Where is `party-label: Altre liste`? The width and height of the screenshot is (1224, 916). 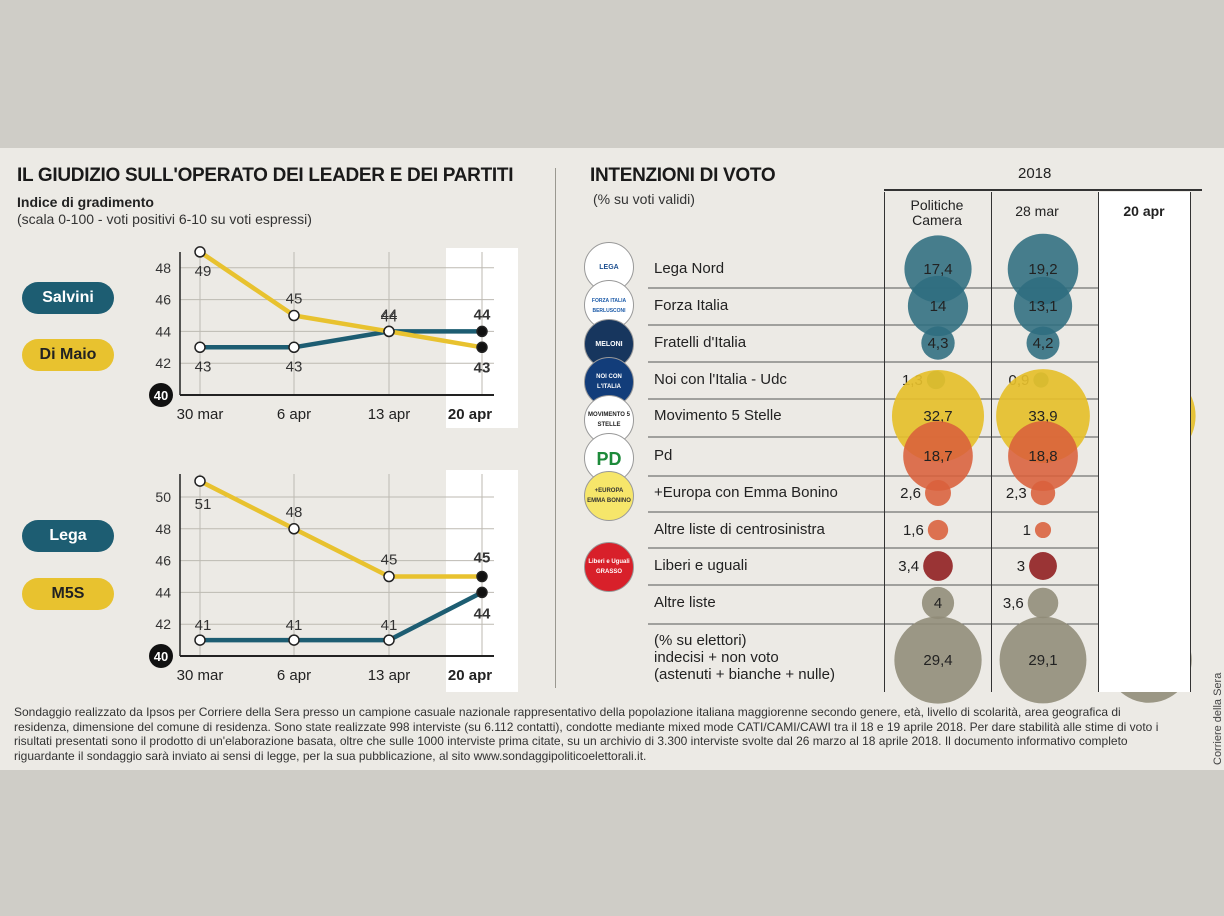 party-label: Altre liste is located at coordinates (685, 602).